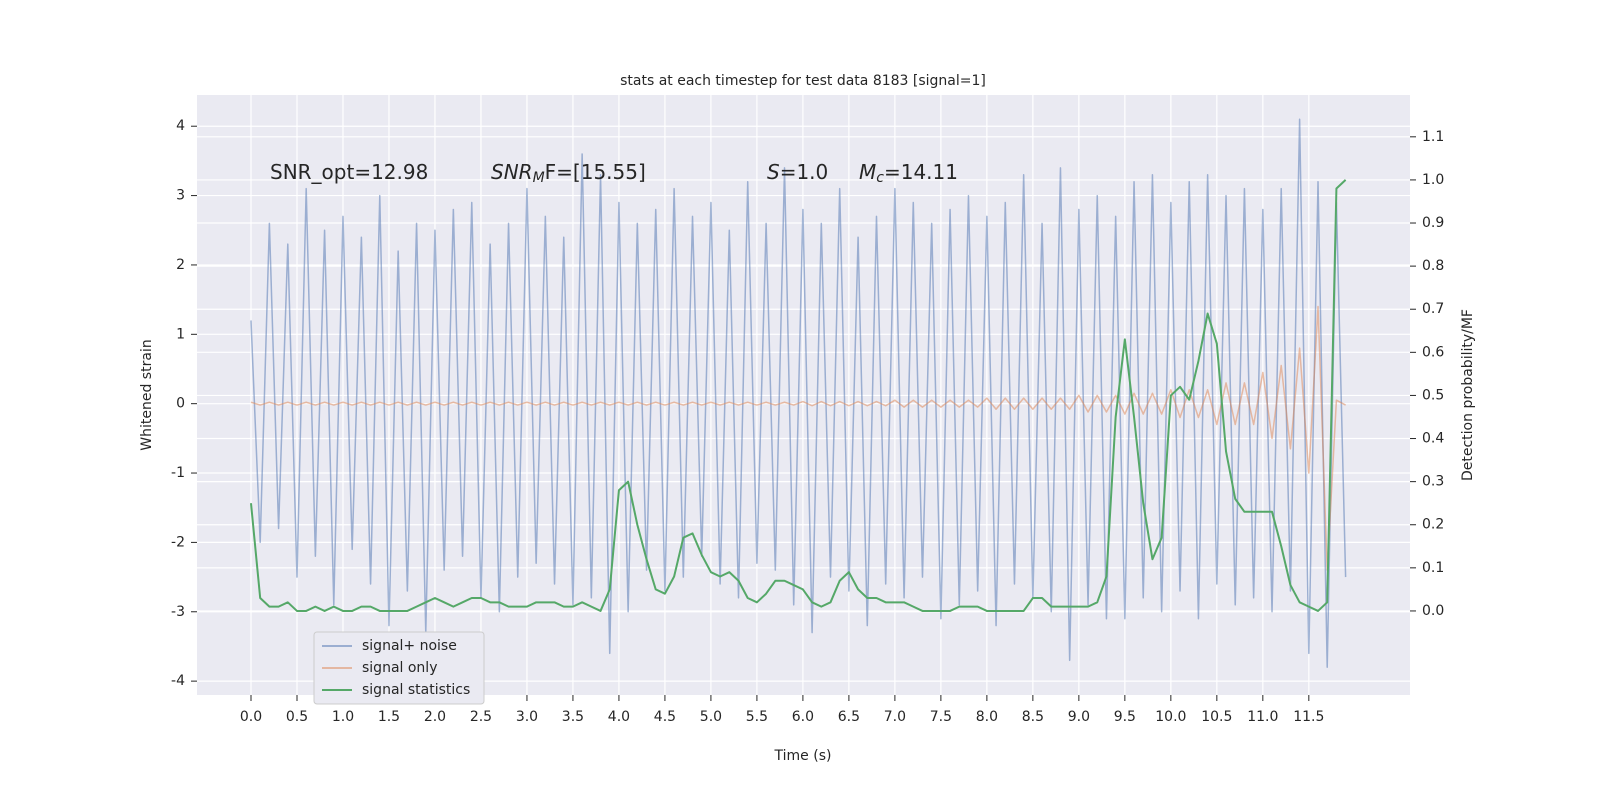 Image resolution: width=1600 pixels, height=800 pixels. I want to click on x-tick-label: 11.5, so click(1308, 717).